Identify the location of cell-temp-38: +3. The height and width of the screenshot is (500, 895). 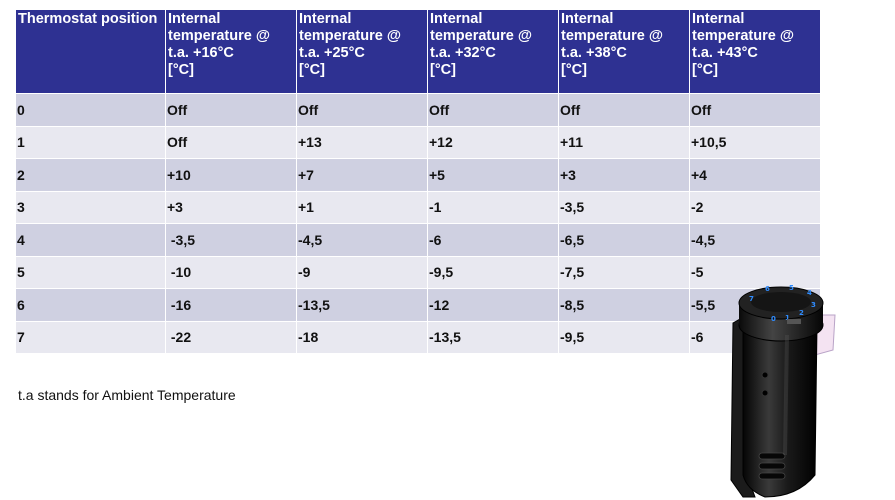
(624, 174).